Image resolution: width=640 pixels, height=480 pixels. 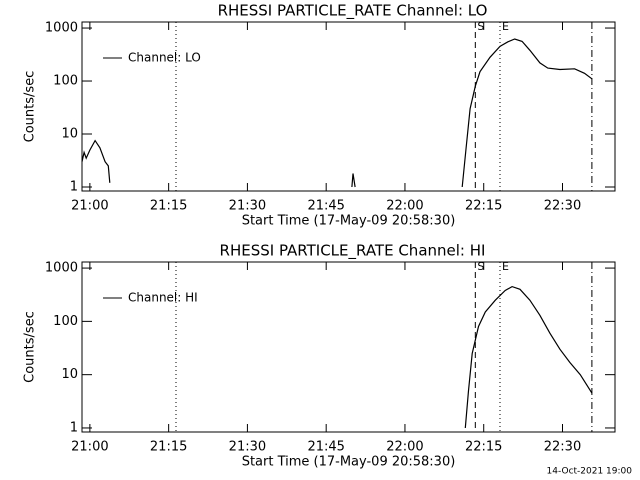 What do you see at coordinates (164, 58) in the screenshot?
I see `legend-label: Channel: LO` at bounding box center [164, 58].